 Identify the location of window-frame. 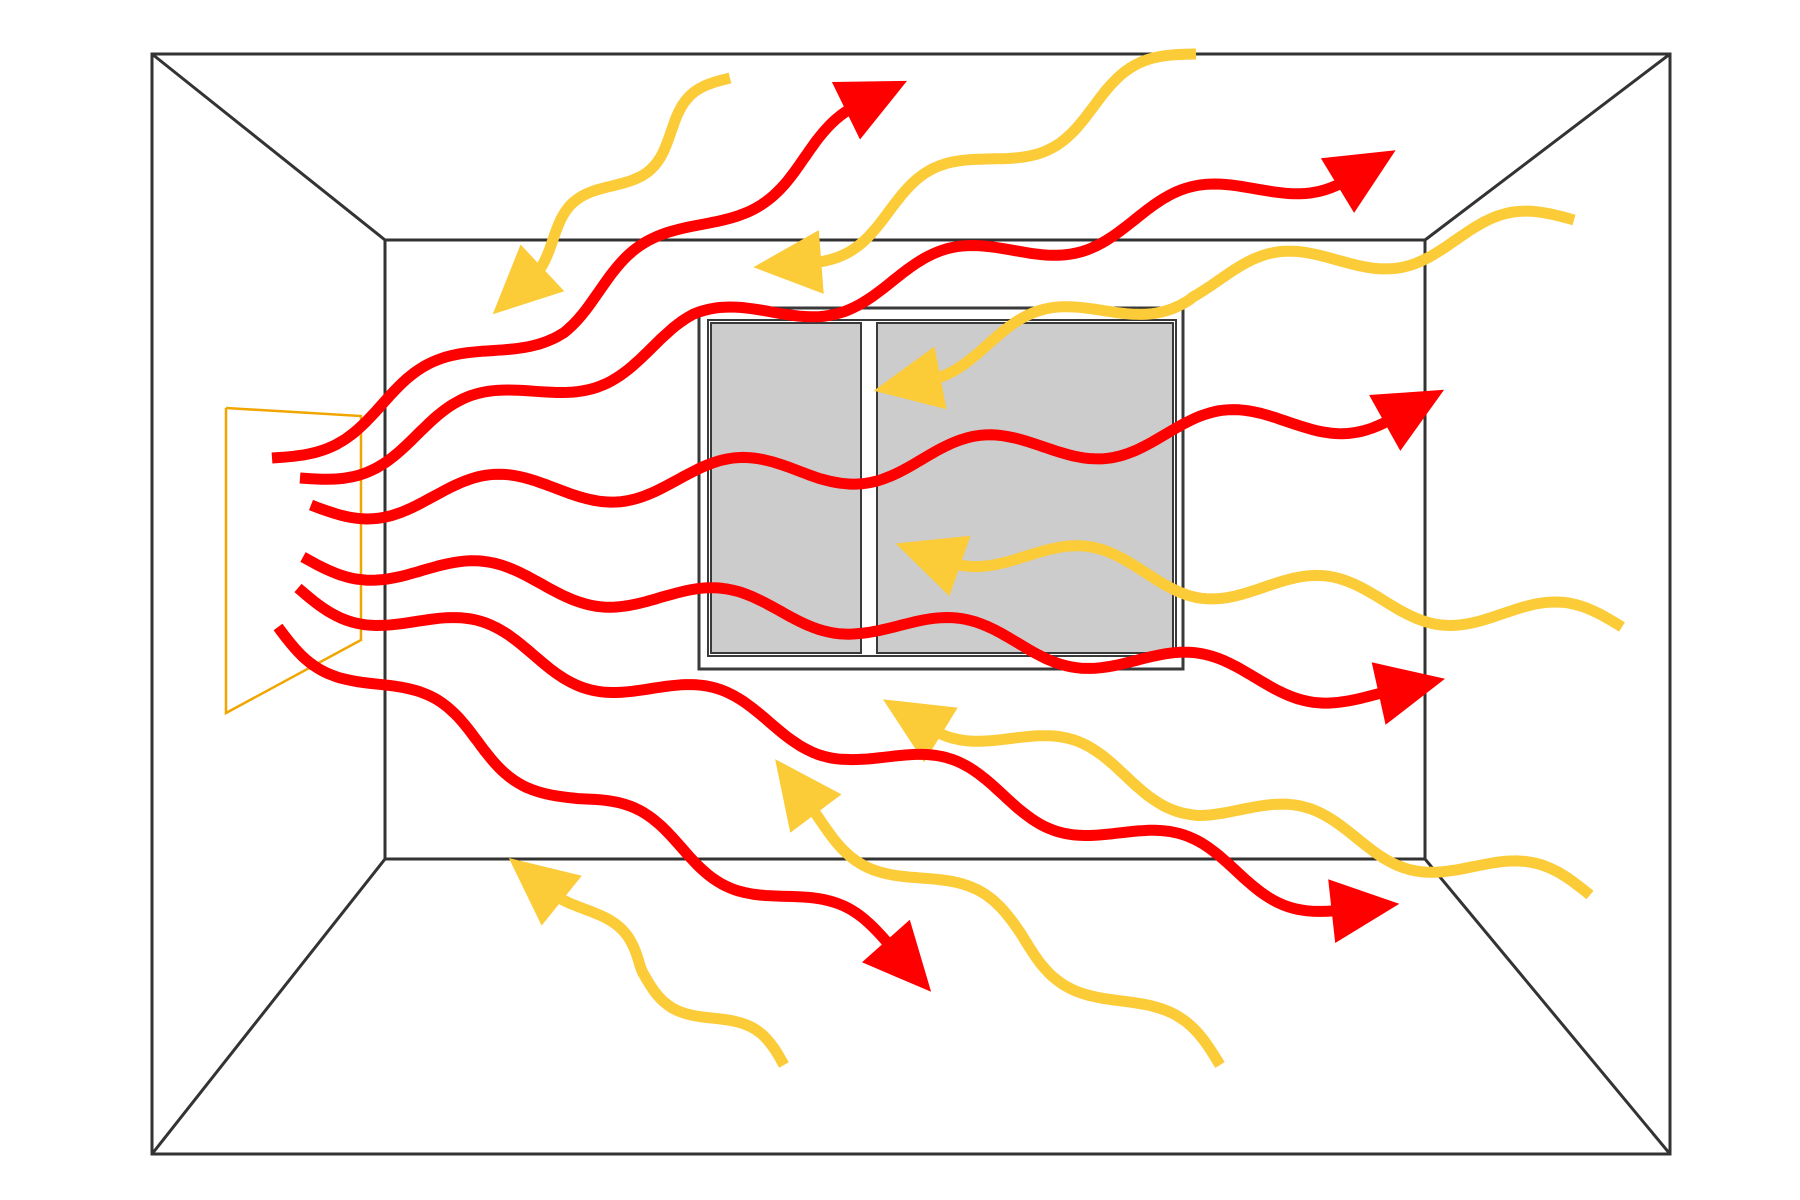
(941, 488).